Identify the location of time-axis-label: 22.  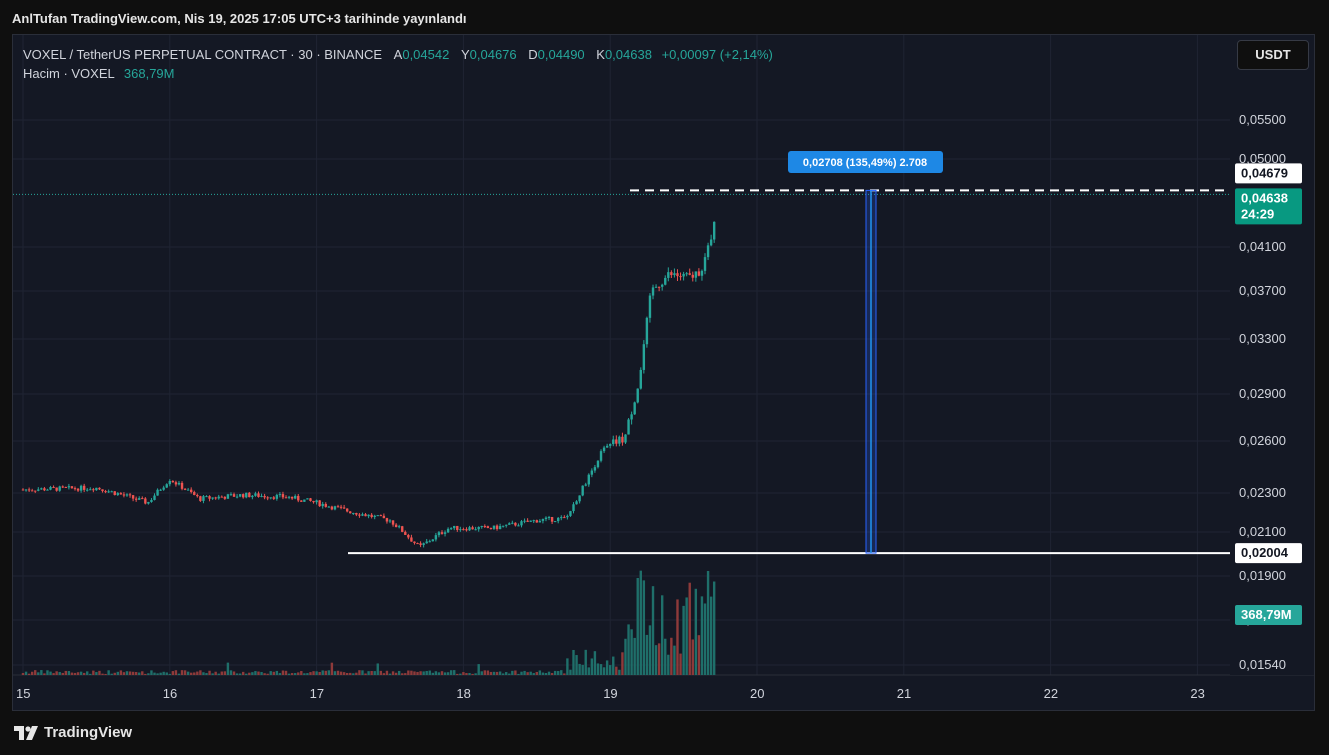
(1051, 693).